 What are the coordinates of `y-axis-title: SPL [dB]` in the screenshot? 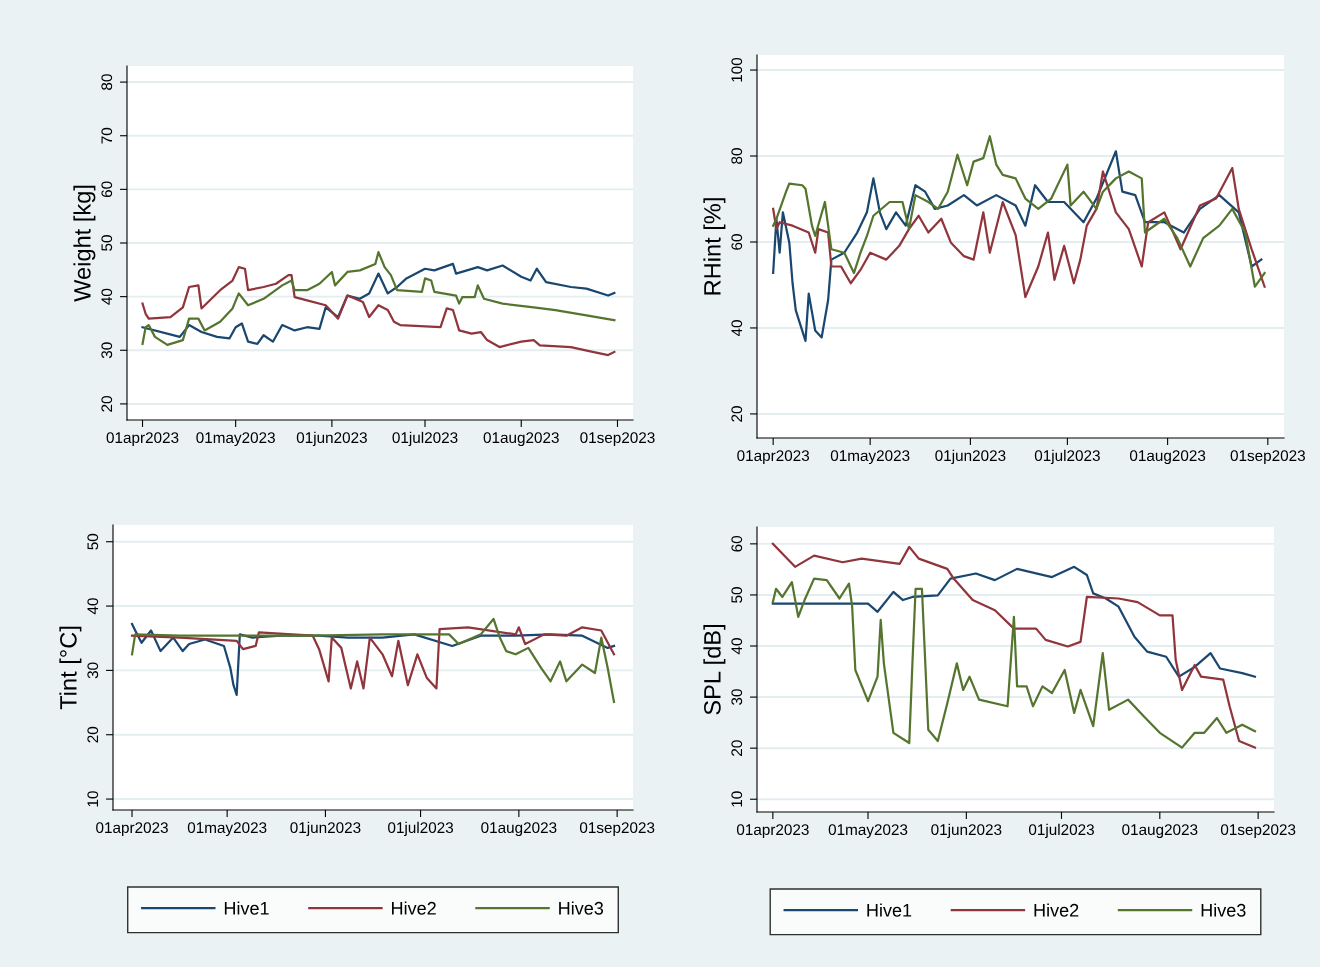 It's located at (714, 670).